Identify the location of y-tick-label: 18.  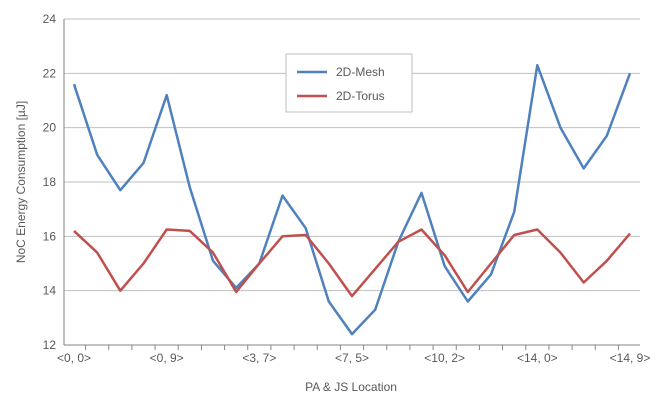
(50, 182).